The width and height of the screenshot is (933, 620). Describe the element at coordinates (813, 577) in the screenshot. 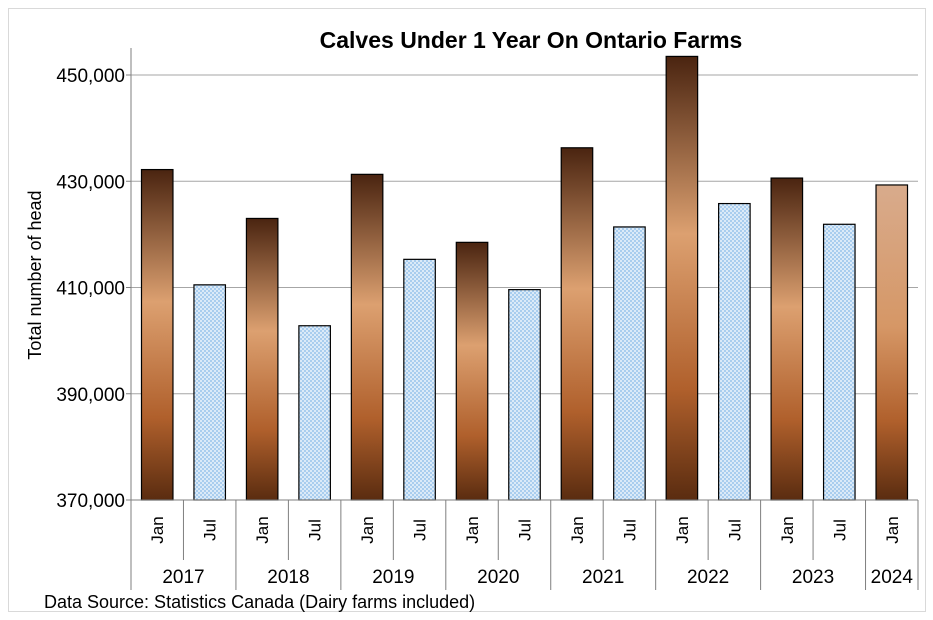

I see `year-label: 2023` at that location.